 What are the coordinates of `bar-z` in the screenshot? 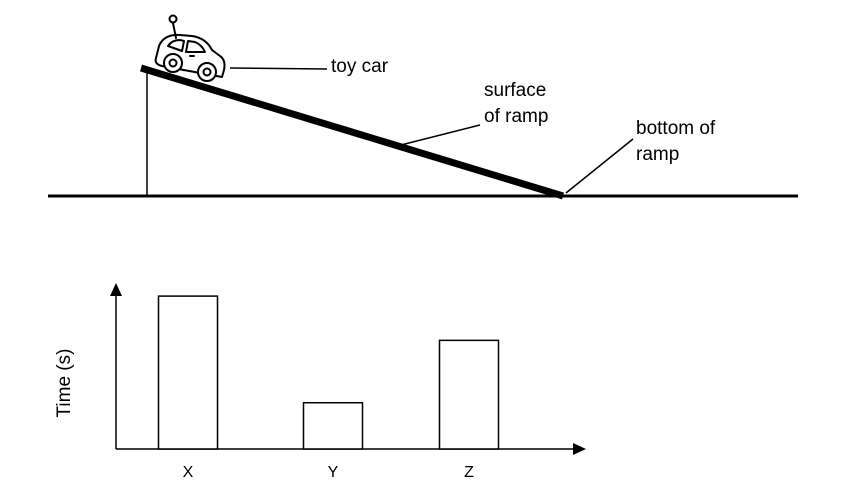 It's located at (469, 394).